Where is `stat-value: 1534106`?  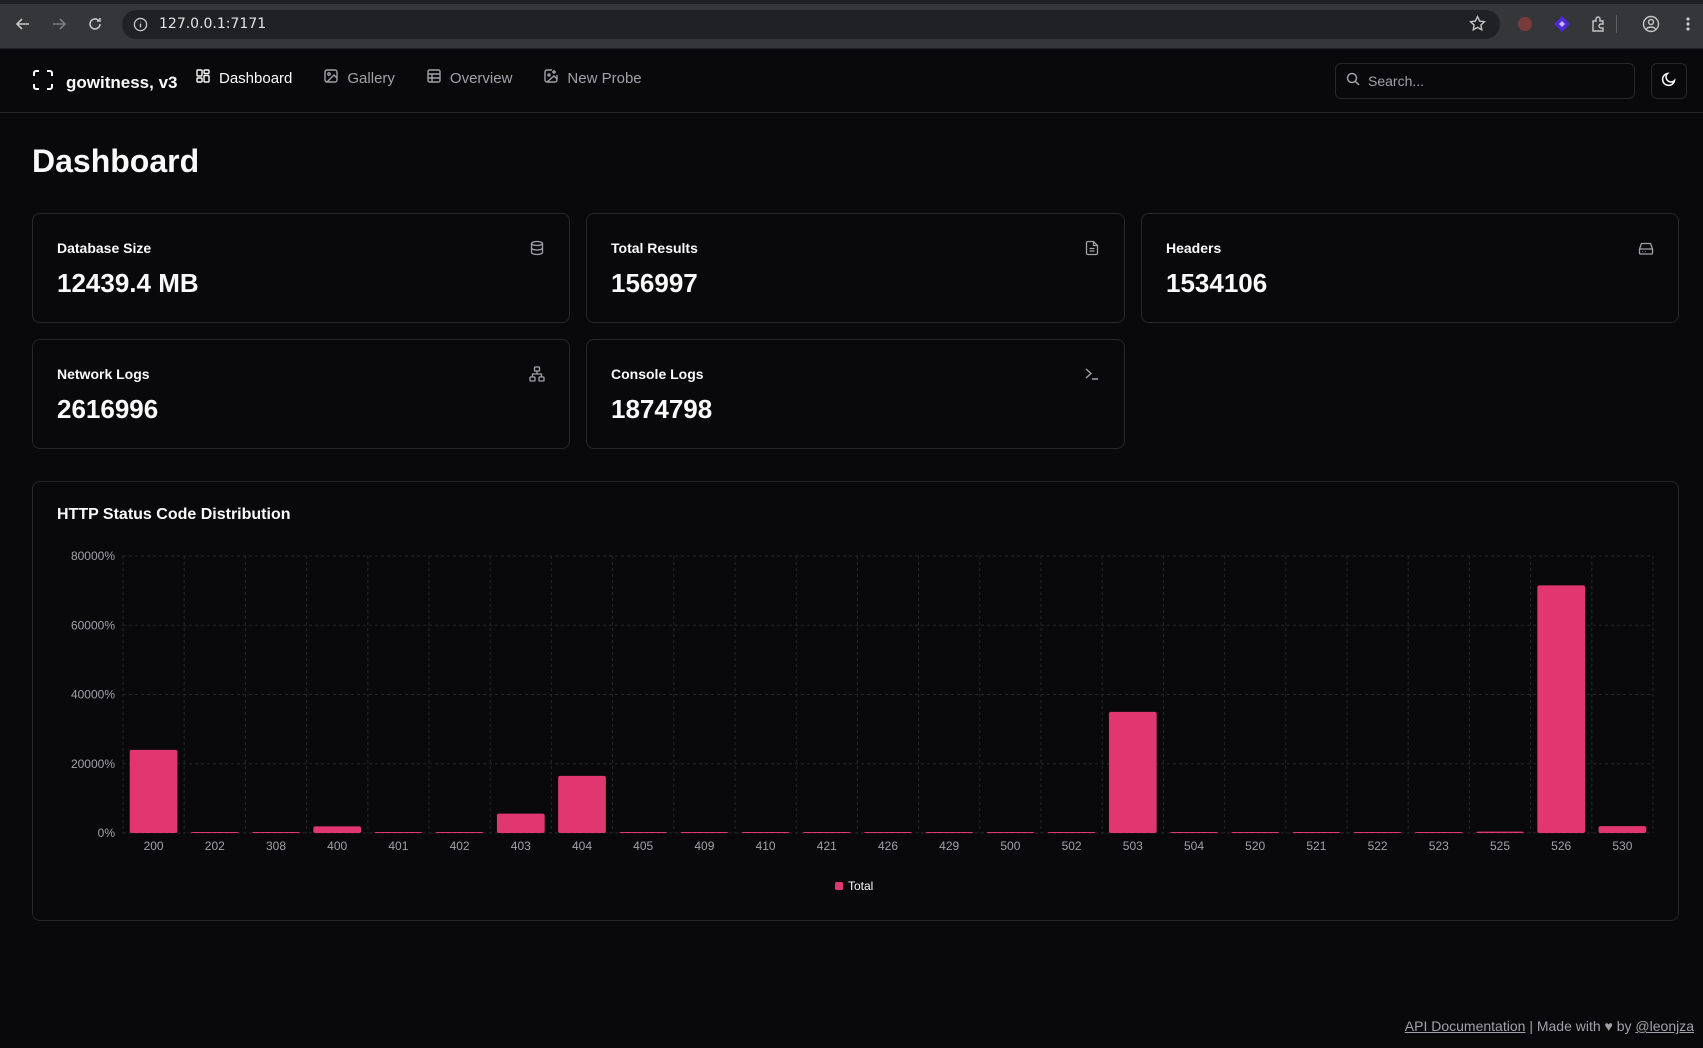 stat-value: 1534106 is located at coordinates (1217, 283).